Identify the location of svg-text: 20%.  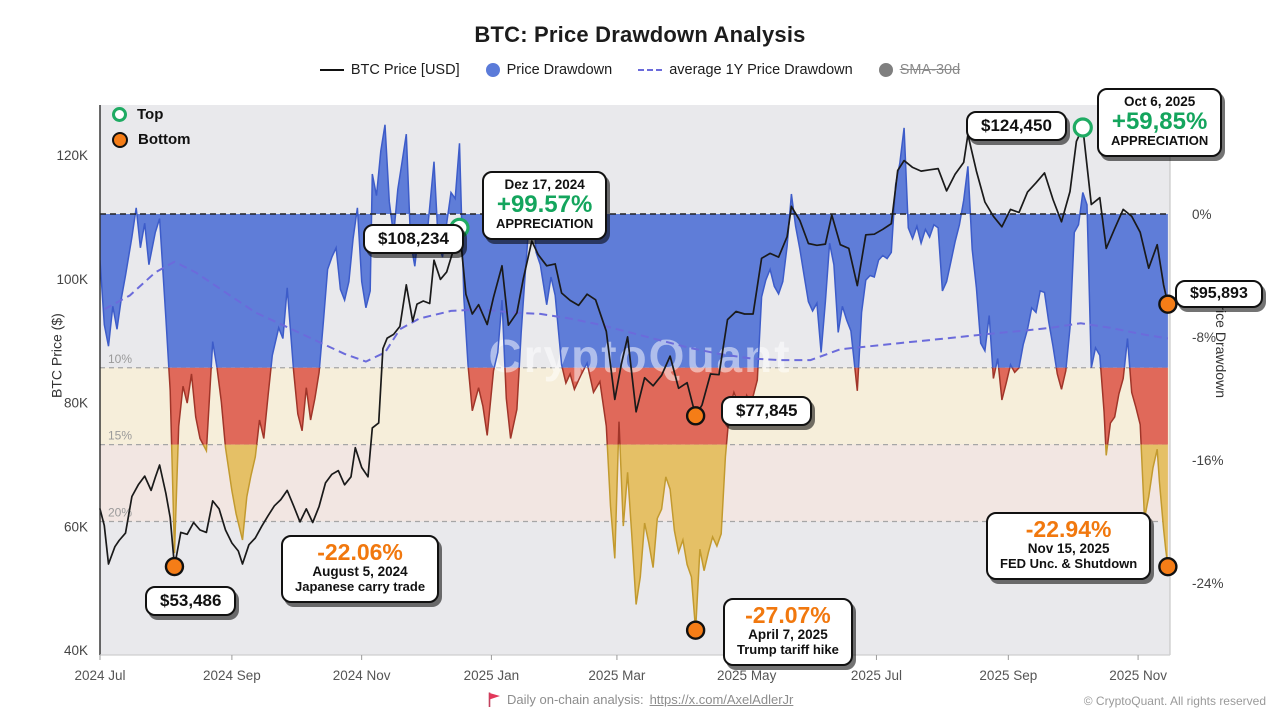
(120, 513).